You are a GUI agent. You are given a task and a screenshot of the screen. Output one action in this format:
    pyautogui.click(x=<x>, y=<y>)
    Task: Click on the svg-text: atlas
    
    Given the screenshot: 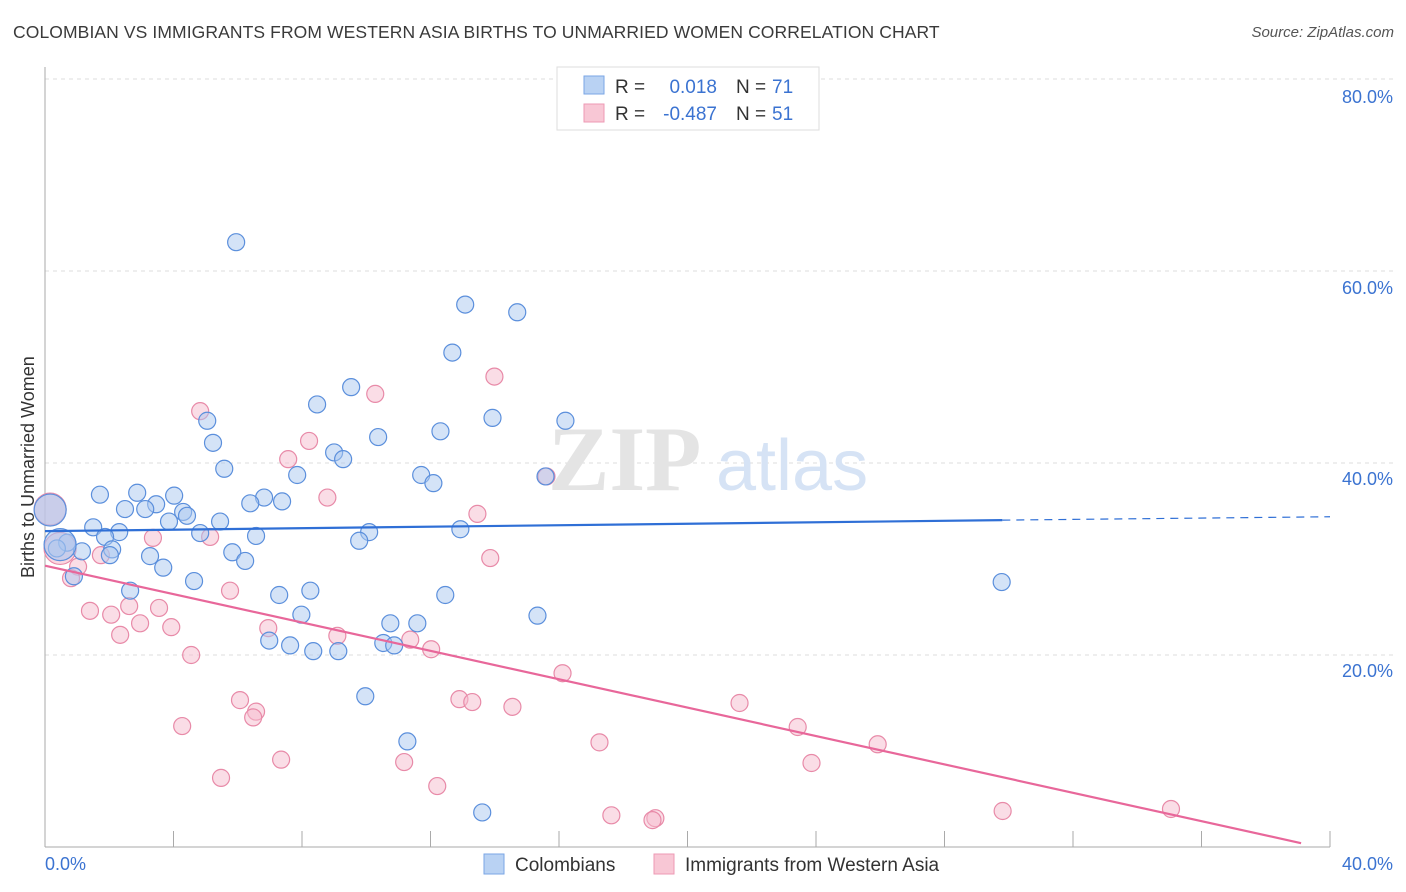 What is the action you would take?
    pyautogui.click(x=792, y=466)
    